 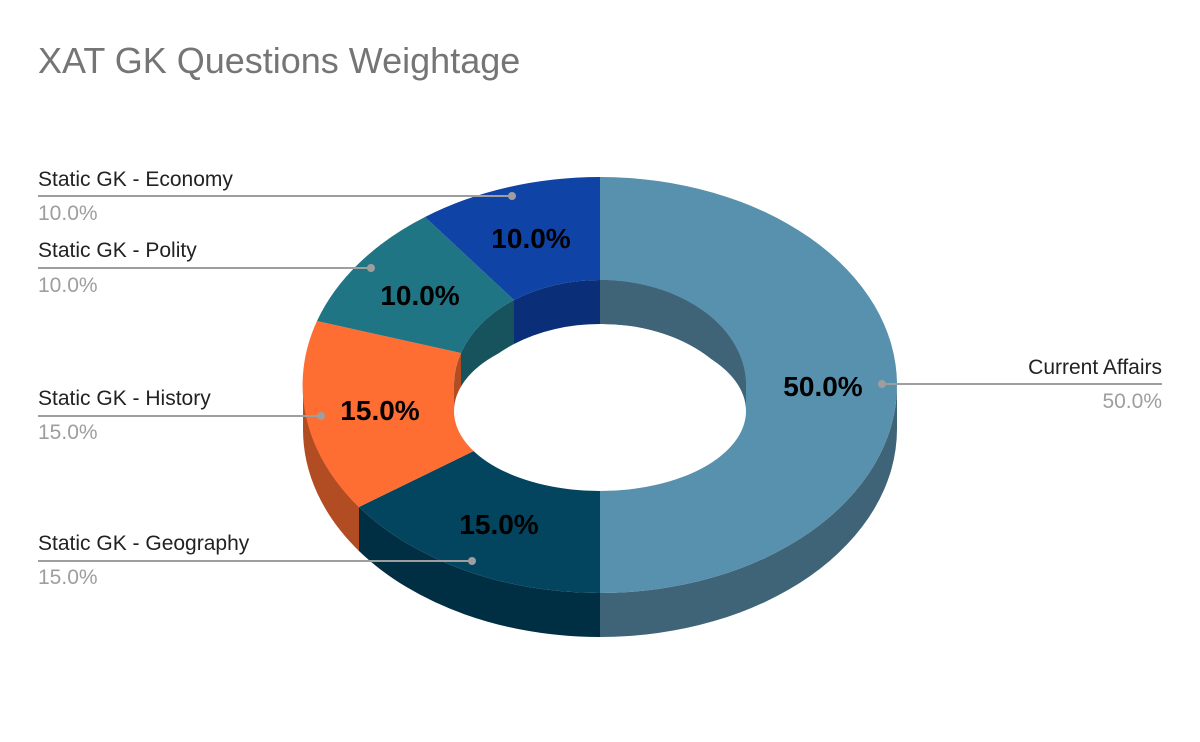 What do you see at coordinates (144, 543) in the screenshot?
I see `label-geography: Static GK - Geography` at bounding box center [144, 543].